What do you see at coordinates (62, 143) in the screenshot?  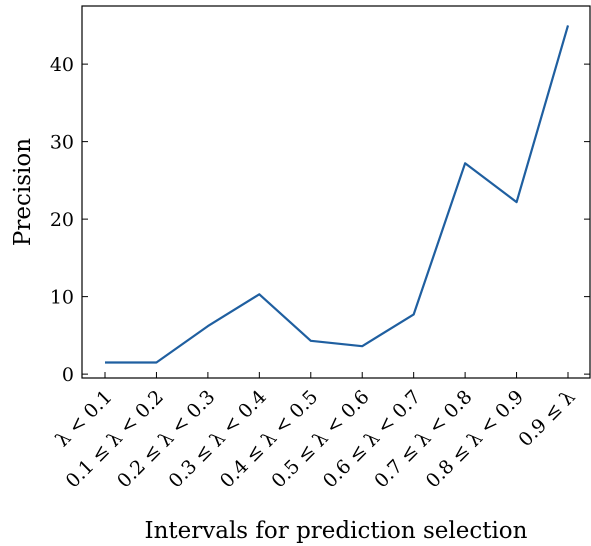 I see `y-tick-label: 30` at bounding box center [62, 143].